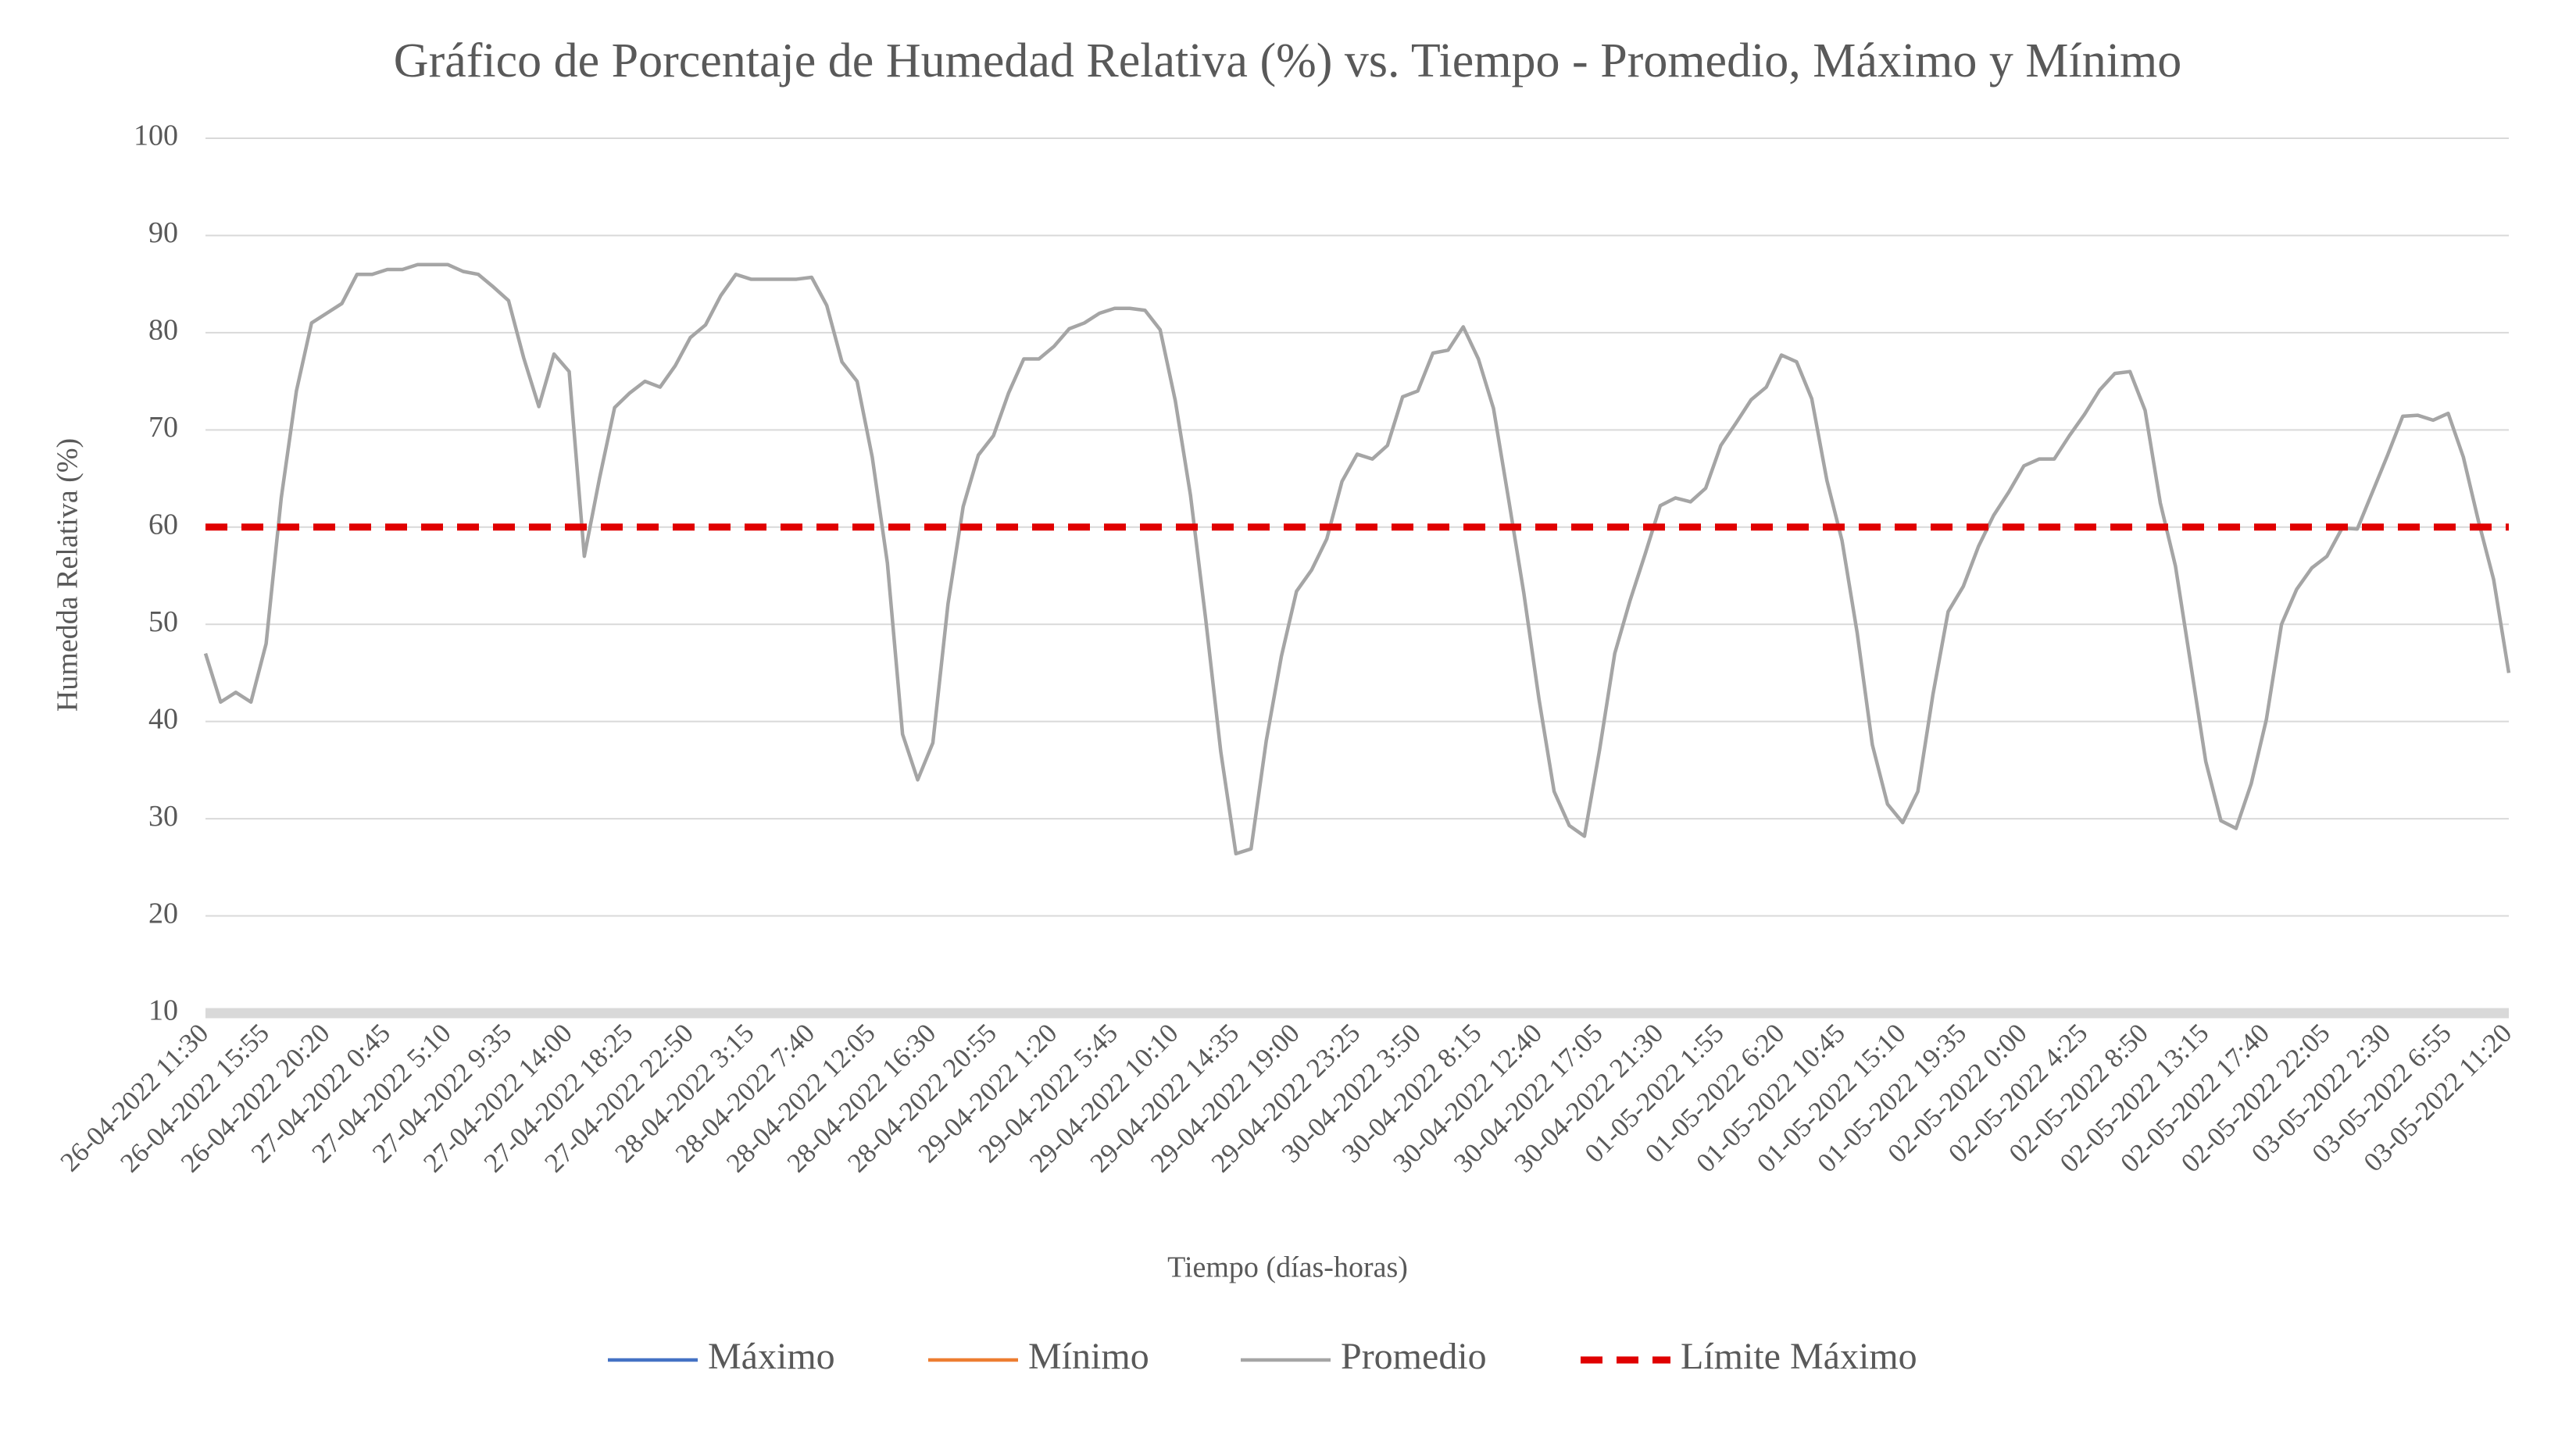 This screenshot has width=2576, height=1442. Describe the element at coordinates (163, 914) in the screenshot. I see `y-tick-label: 20` at that location.